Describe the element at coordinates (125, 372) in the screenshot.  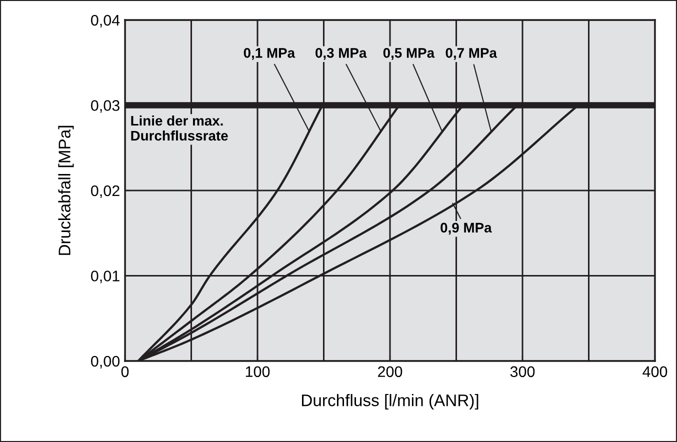
I see `x-tick-label: 0` at that location.